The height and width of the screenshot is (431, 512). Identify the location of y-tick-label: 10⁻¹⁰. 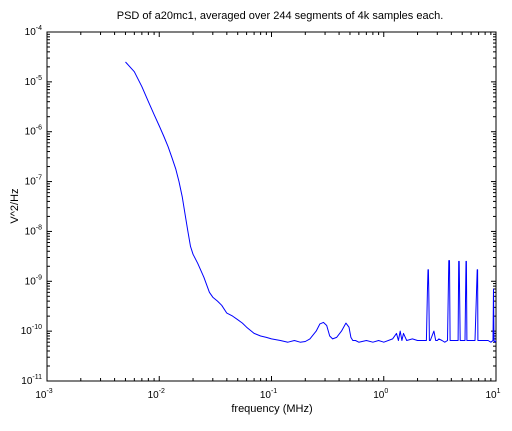
(31, 330).